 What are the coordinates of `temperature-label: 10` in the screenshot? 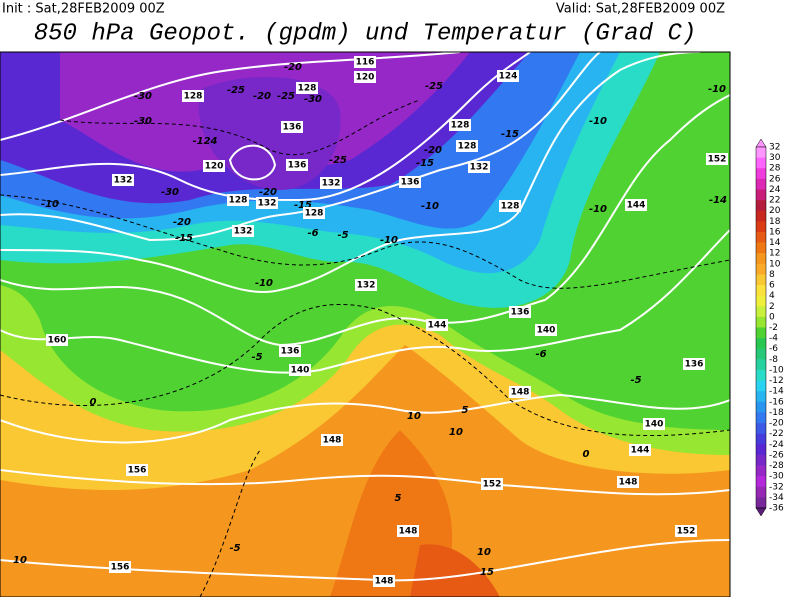 It's located at (456, 432).